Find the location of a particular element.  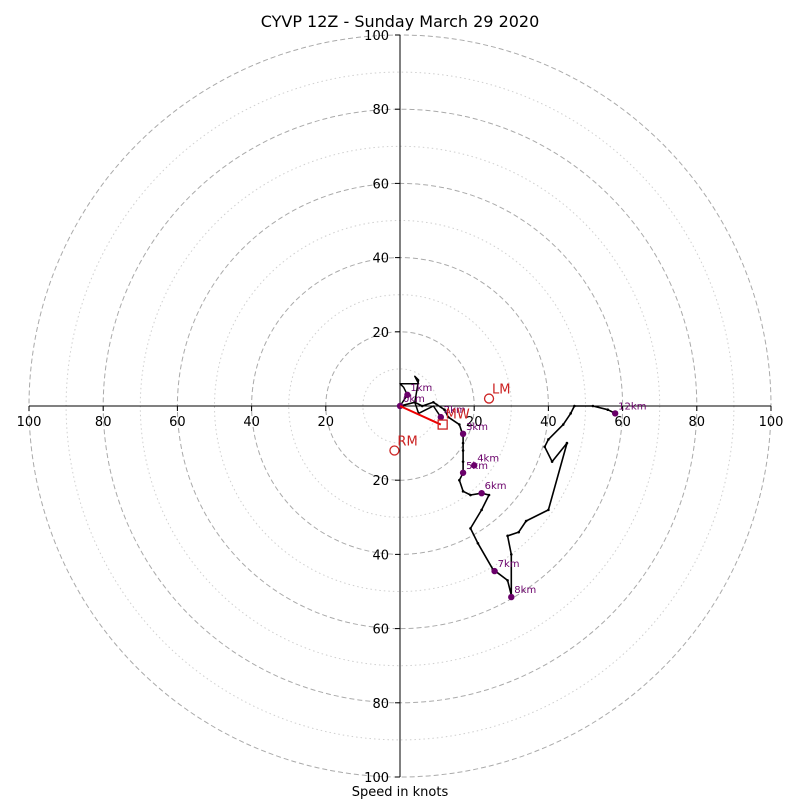

height-label-12km: 12km is located at coordinates (632, 406).